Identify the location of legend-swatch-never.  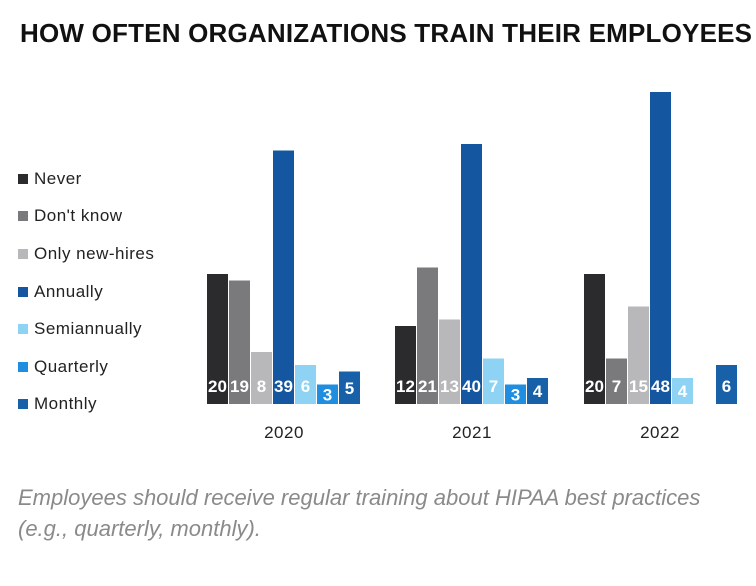
(23, 178).